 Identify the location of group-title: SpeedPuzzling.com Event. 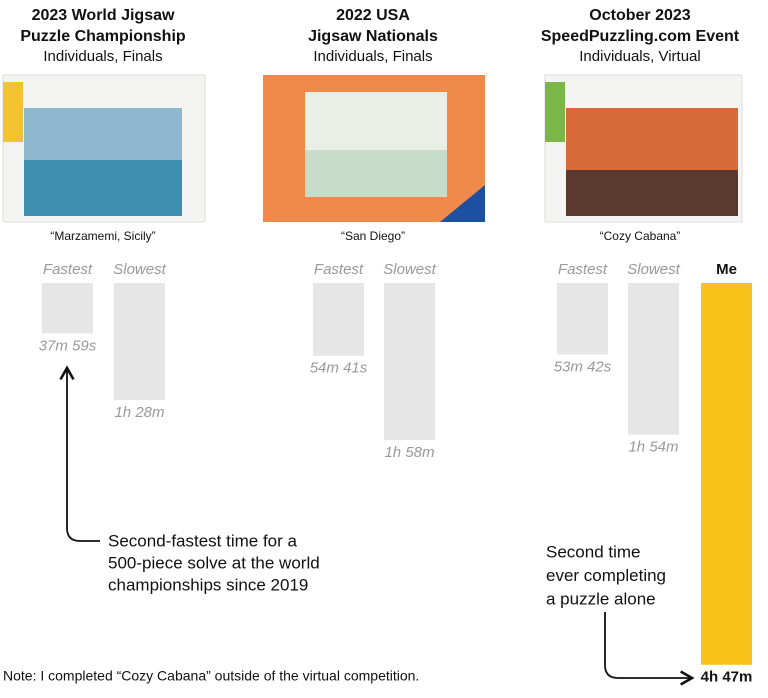
(640, 36).